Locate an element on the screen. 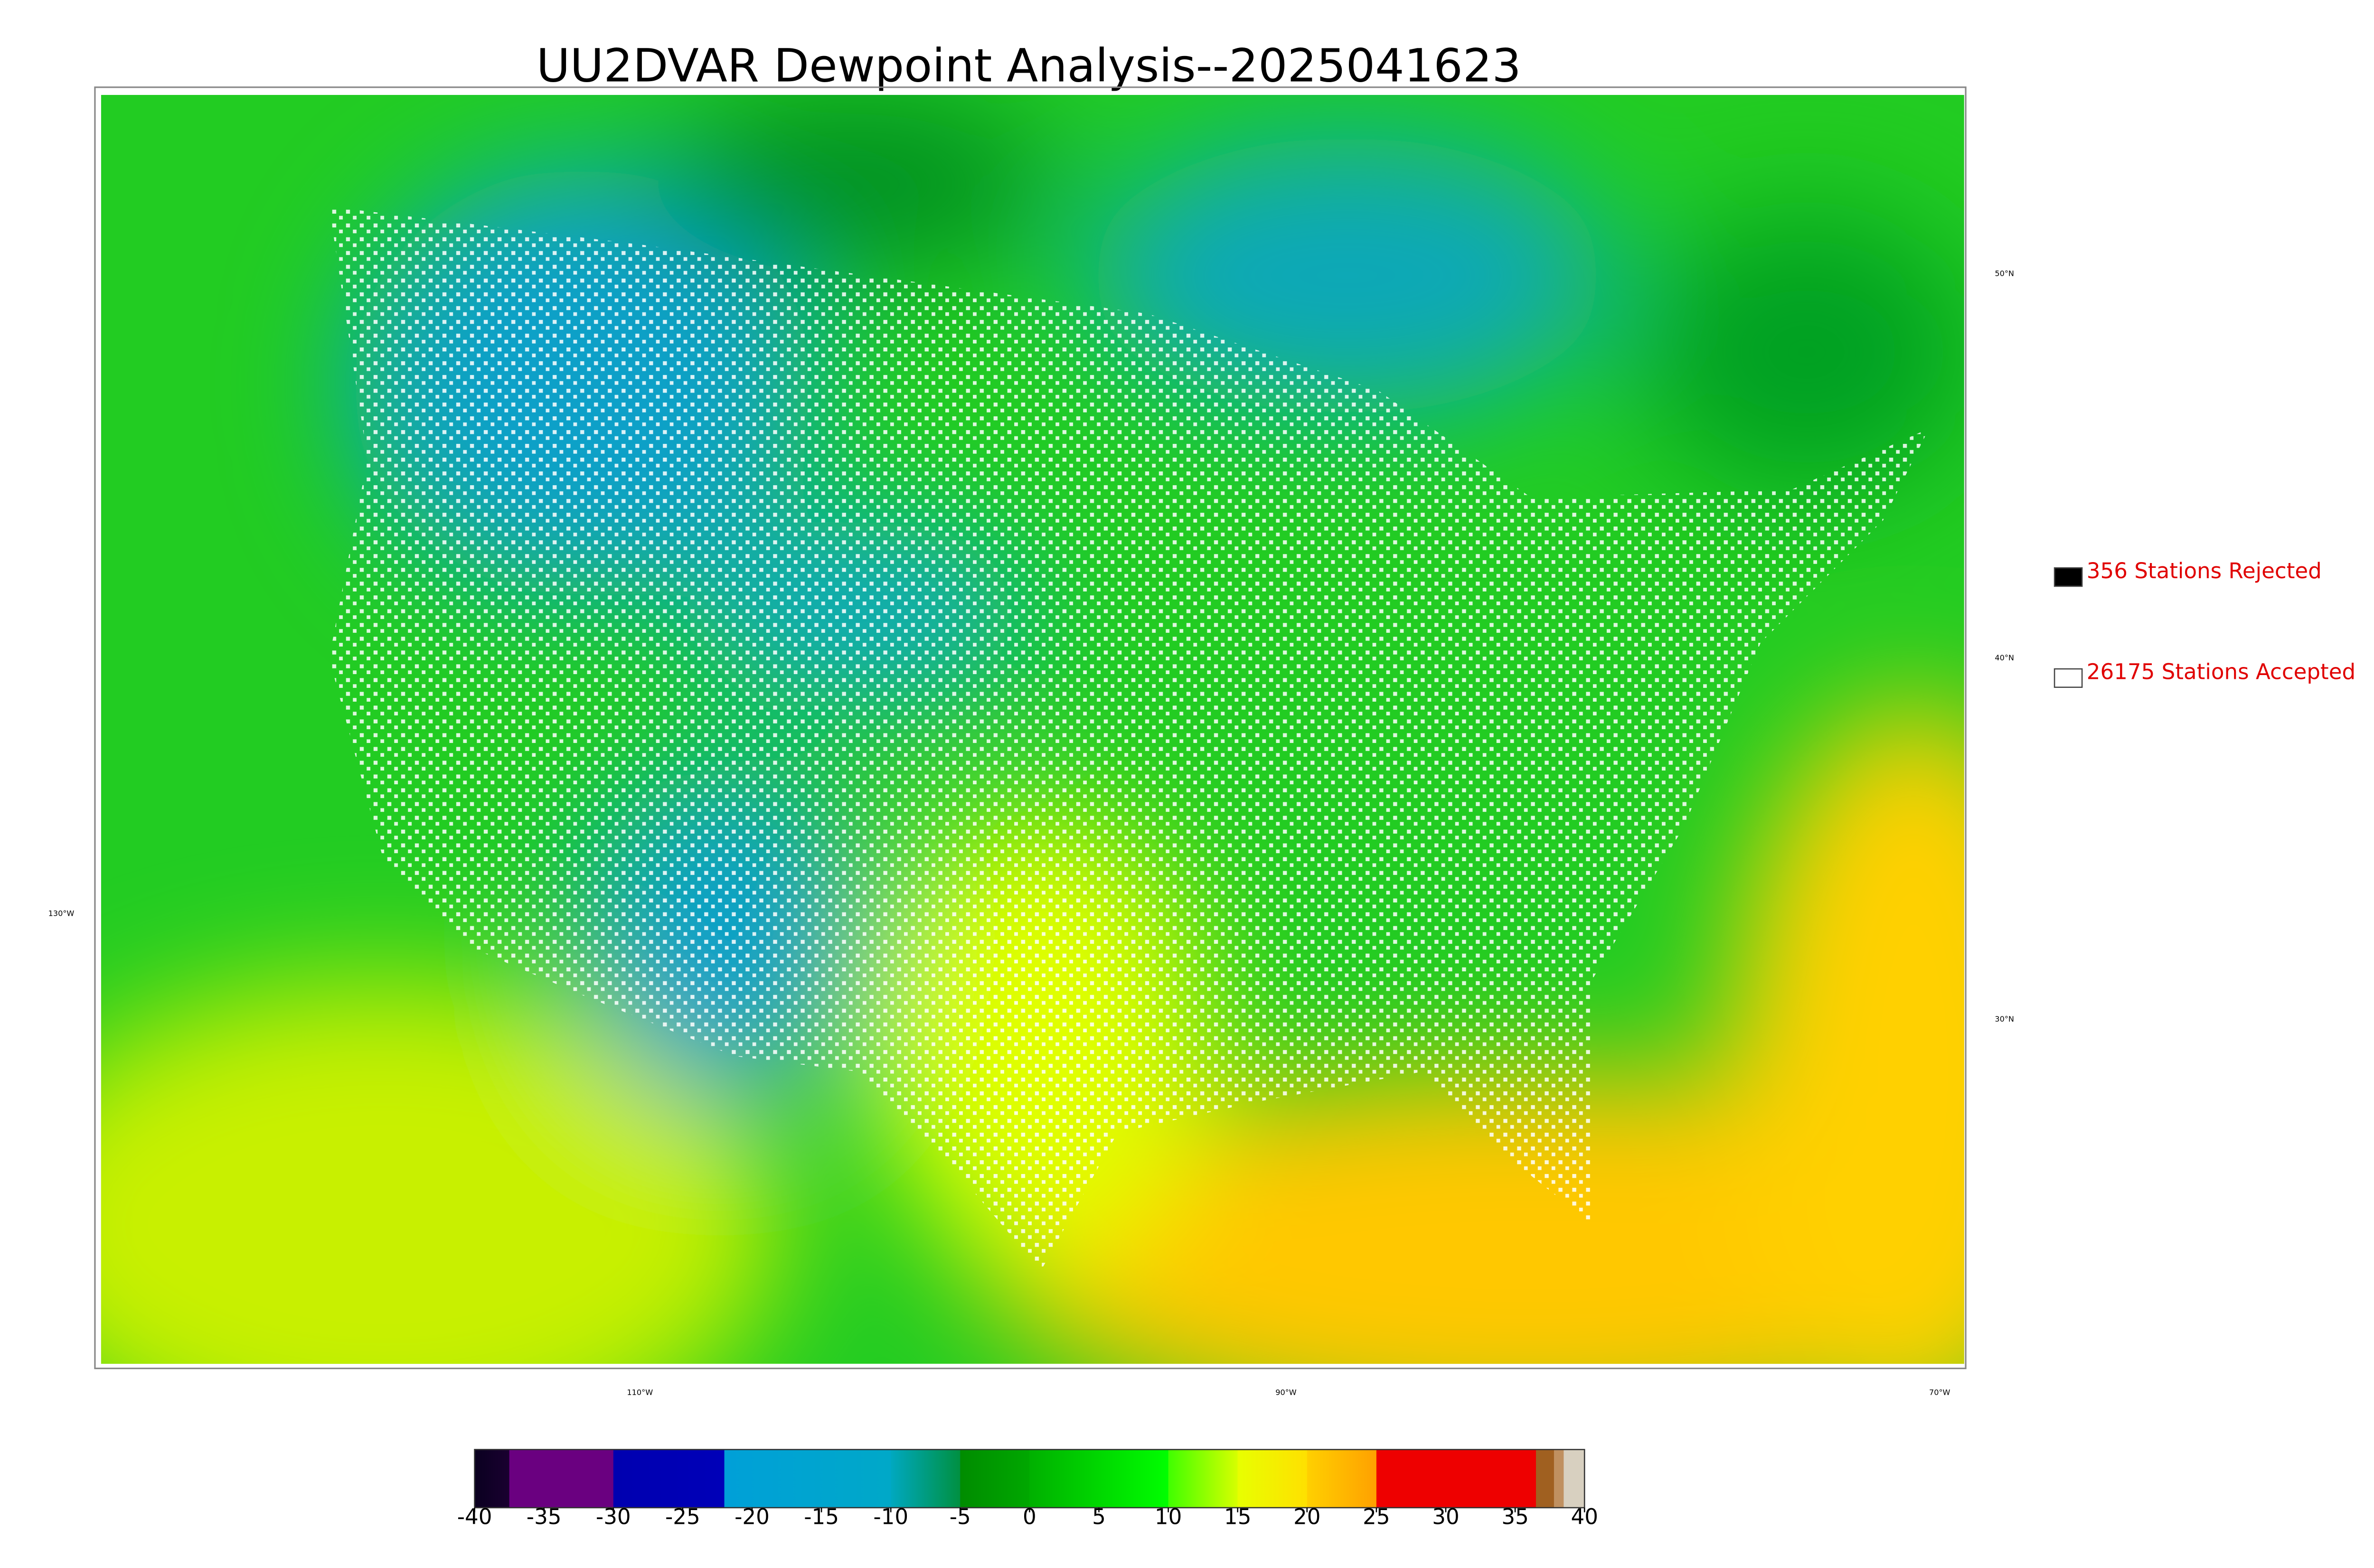 This screenshot has height=1568, width=2374. longitude-label: 70°W is located at coordinates (1939, 1393).